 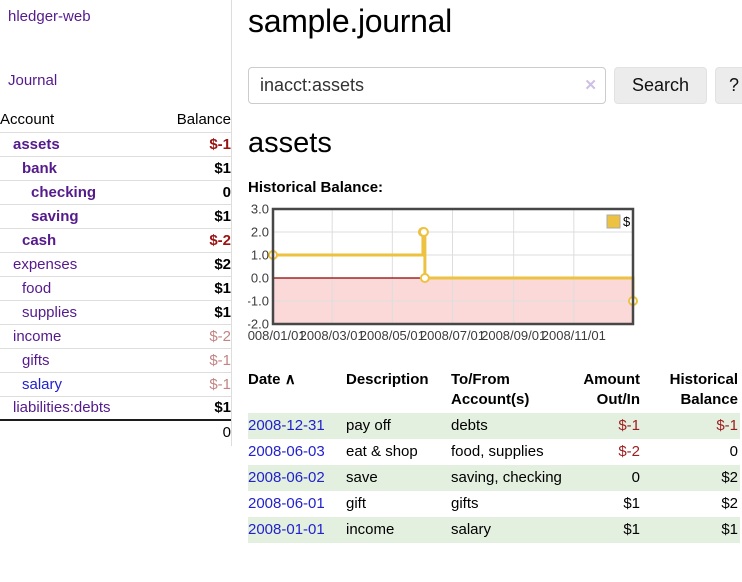 What do you see at coordinates (55, 216) in the screenshot?
I see `account-link: saving` at bounding box center [55, 216].